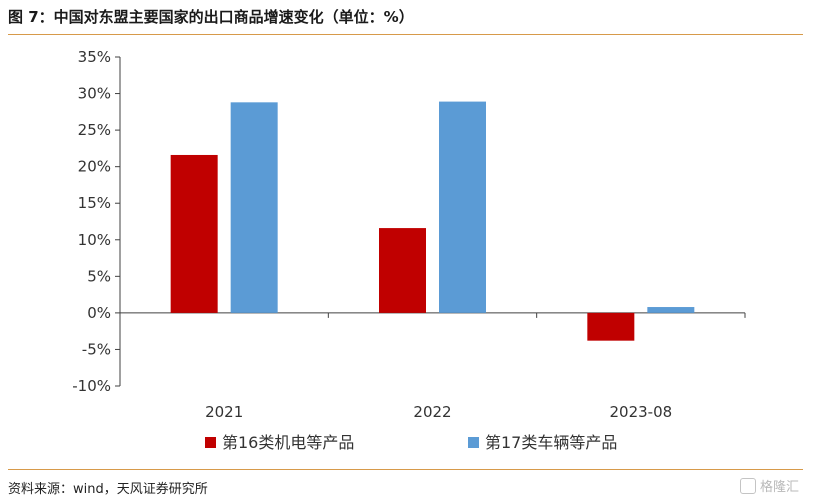  I want to click on y-tick-label: 30%, so click(94, 94).